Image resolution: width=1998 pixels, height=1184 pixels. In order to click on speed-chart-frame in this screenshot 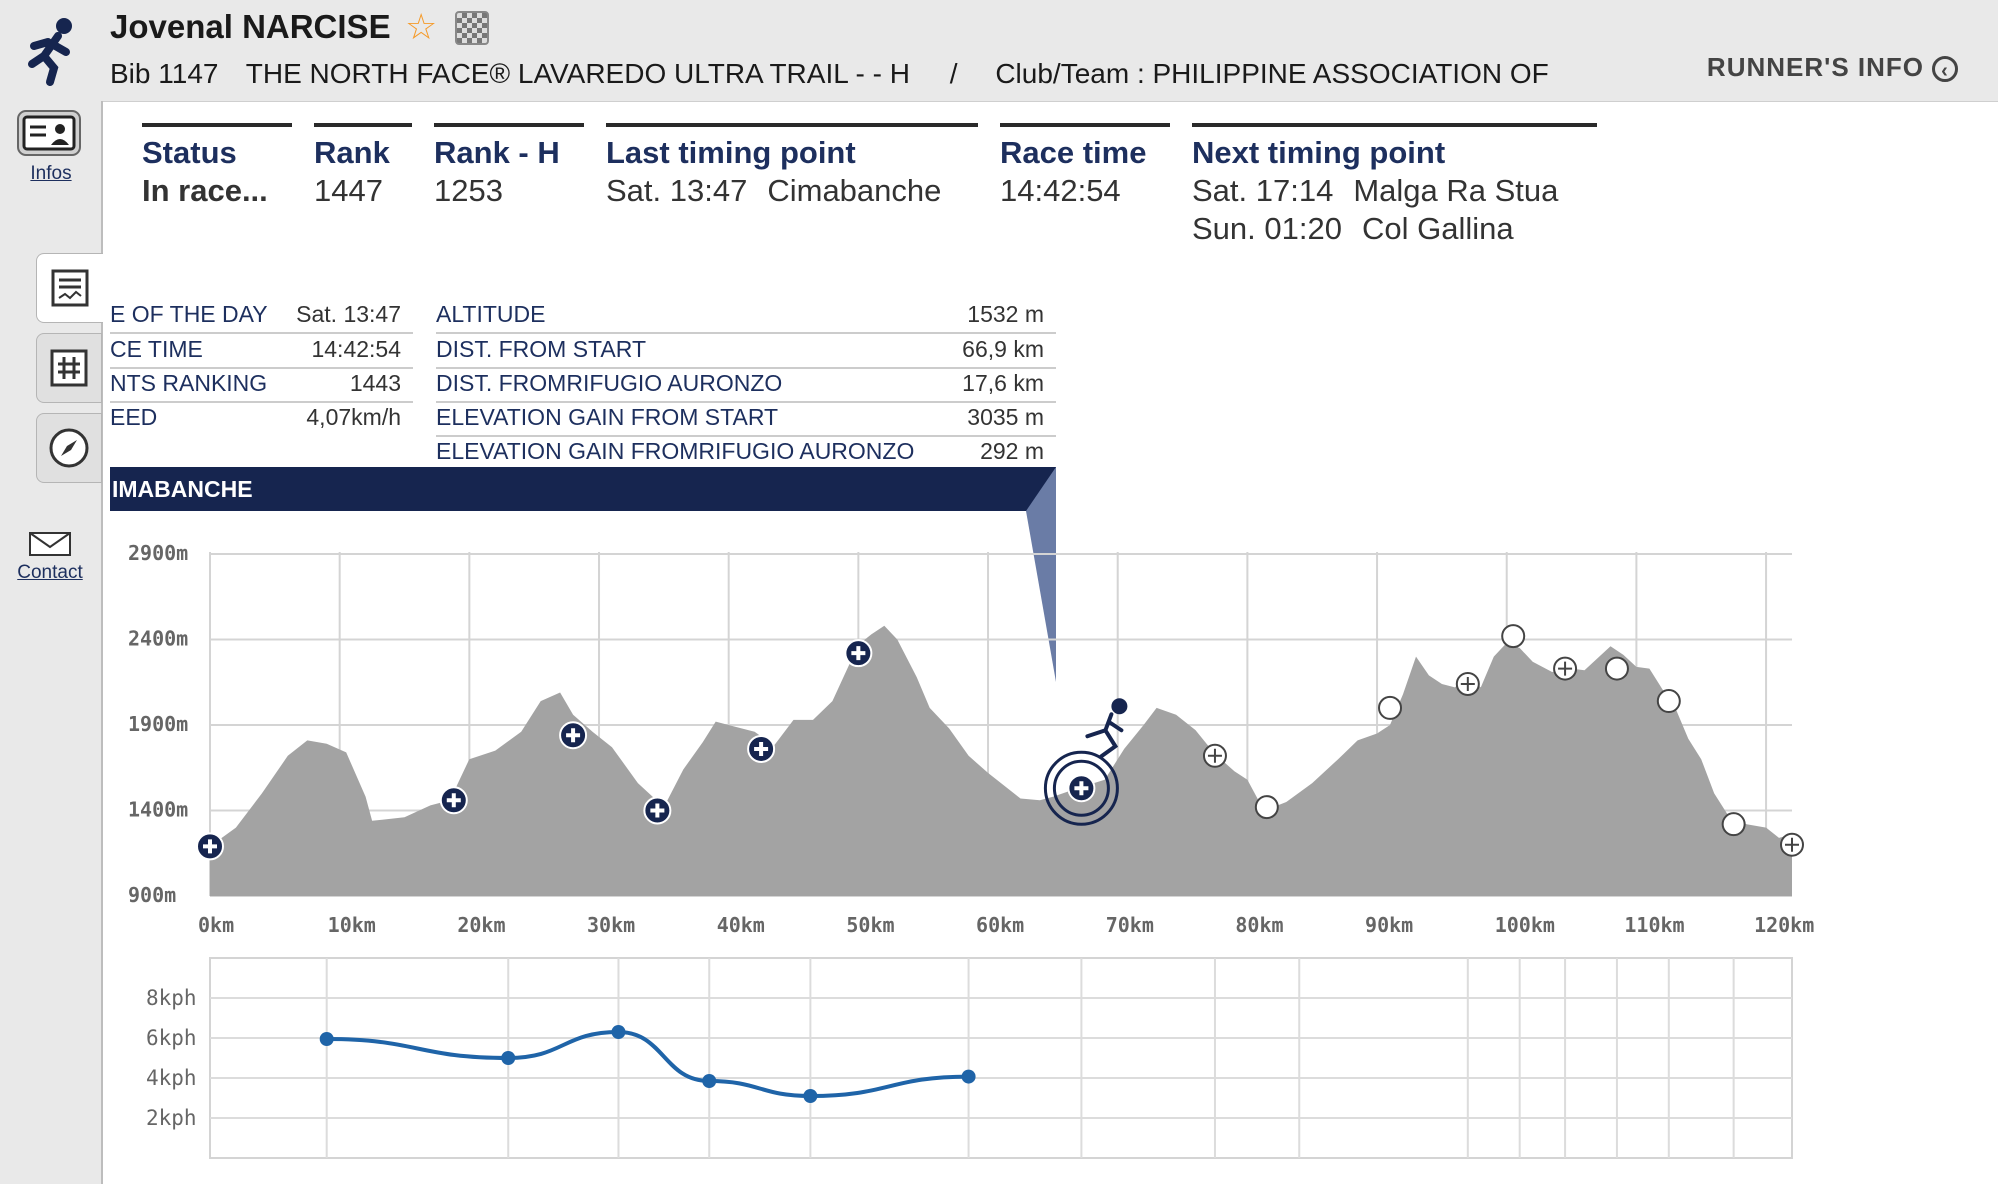, I will do `click(1001, 1058)`.